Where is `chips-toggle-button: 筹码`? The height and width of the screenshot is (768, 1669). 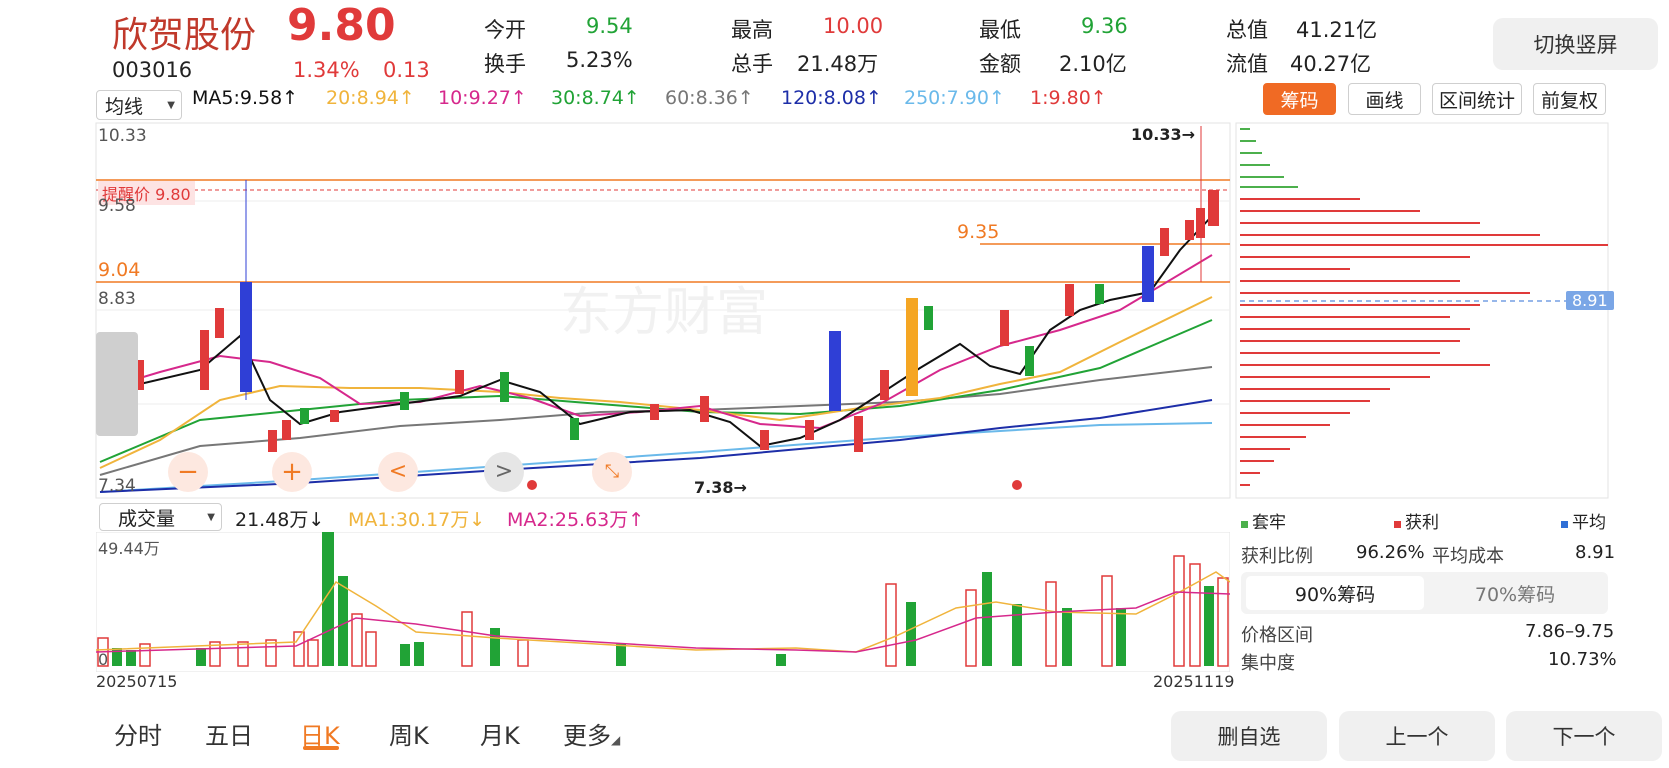
chips-toggle-button: 筹码 is located at coordinates (1299, 99).